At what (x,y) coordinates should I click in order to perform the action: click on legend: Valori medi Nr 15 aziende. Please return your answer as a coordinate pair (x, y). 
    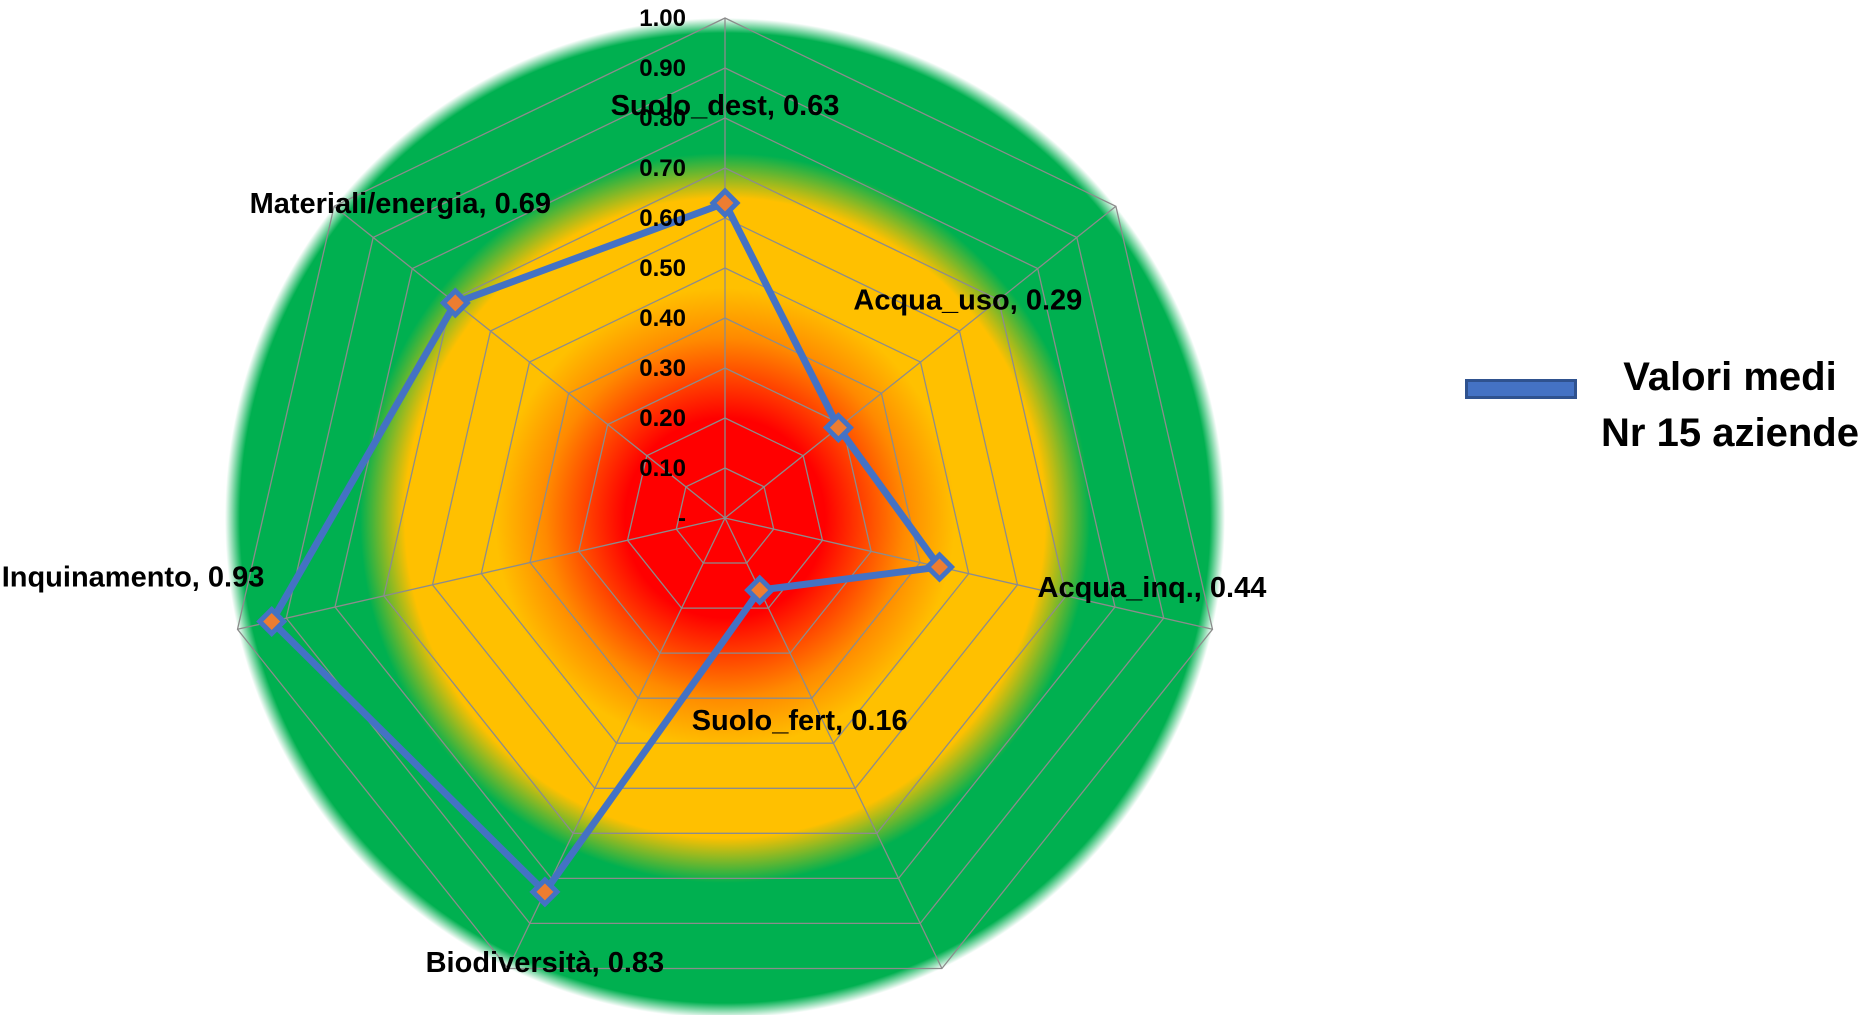
    Looking at the image, I should click on (1665, 415).